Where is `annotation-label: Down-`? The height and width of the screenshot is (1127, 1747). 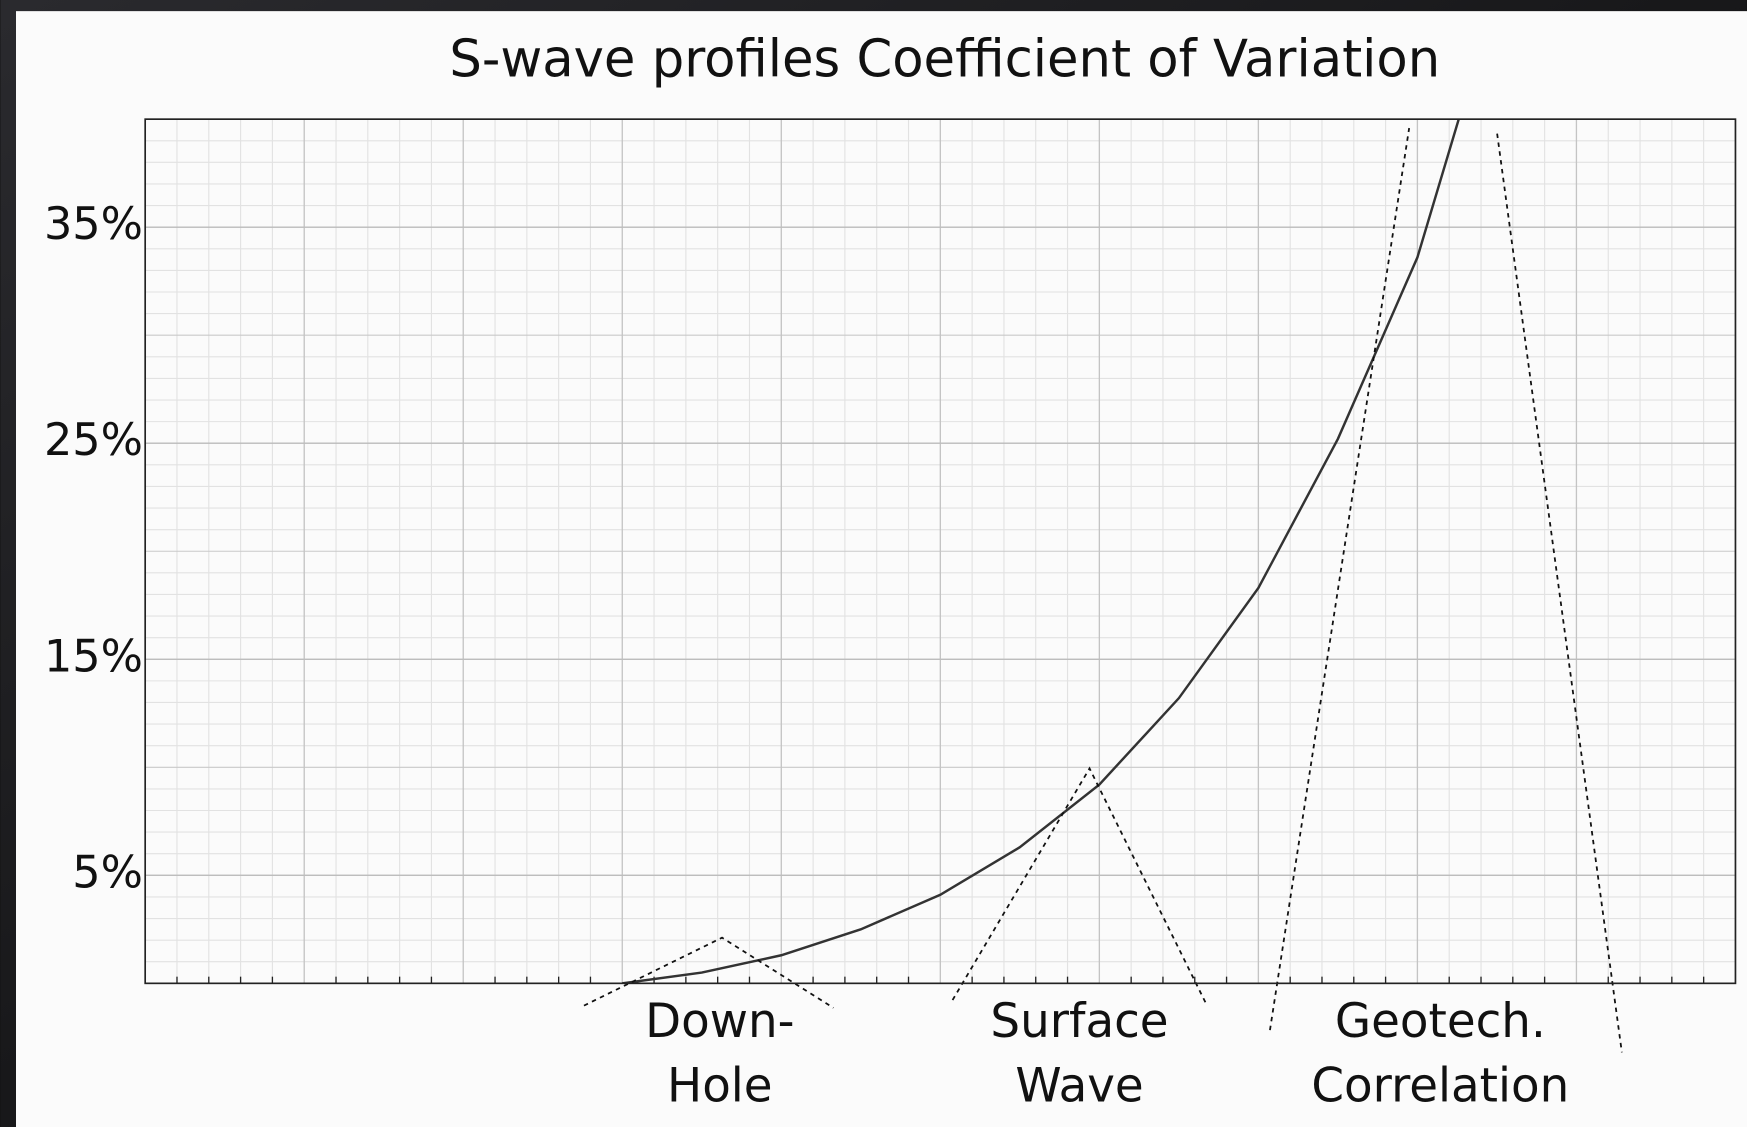 annotation-label: Down- is located at coordinates (719, 1022).